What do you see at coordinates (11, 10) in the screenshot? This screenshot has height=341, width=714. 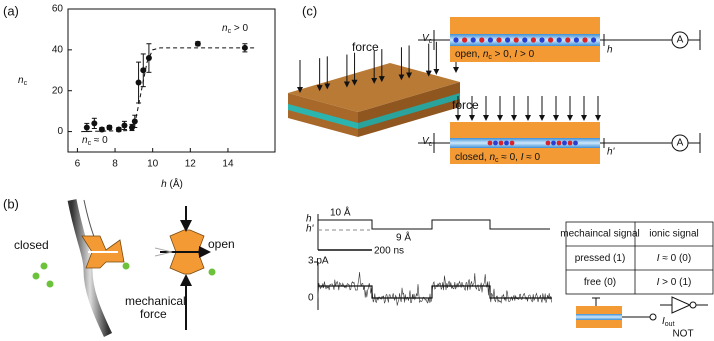 I see `panel-label: (a)` at bounding box center [11, 10].